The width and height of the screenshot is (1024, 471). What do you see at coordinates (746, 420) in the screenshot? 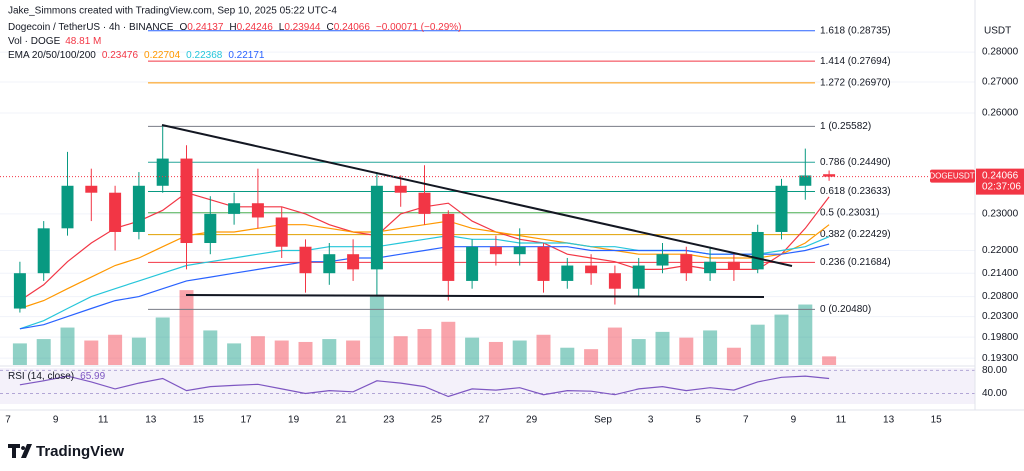
I see `x-tick-label: 7` at bounding box center [746, 420].